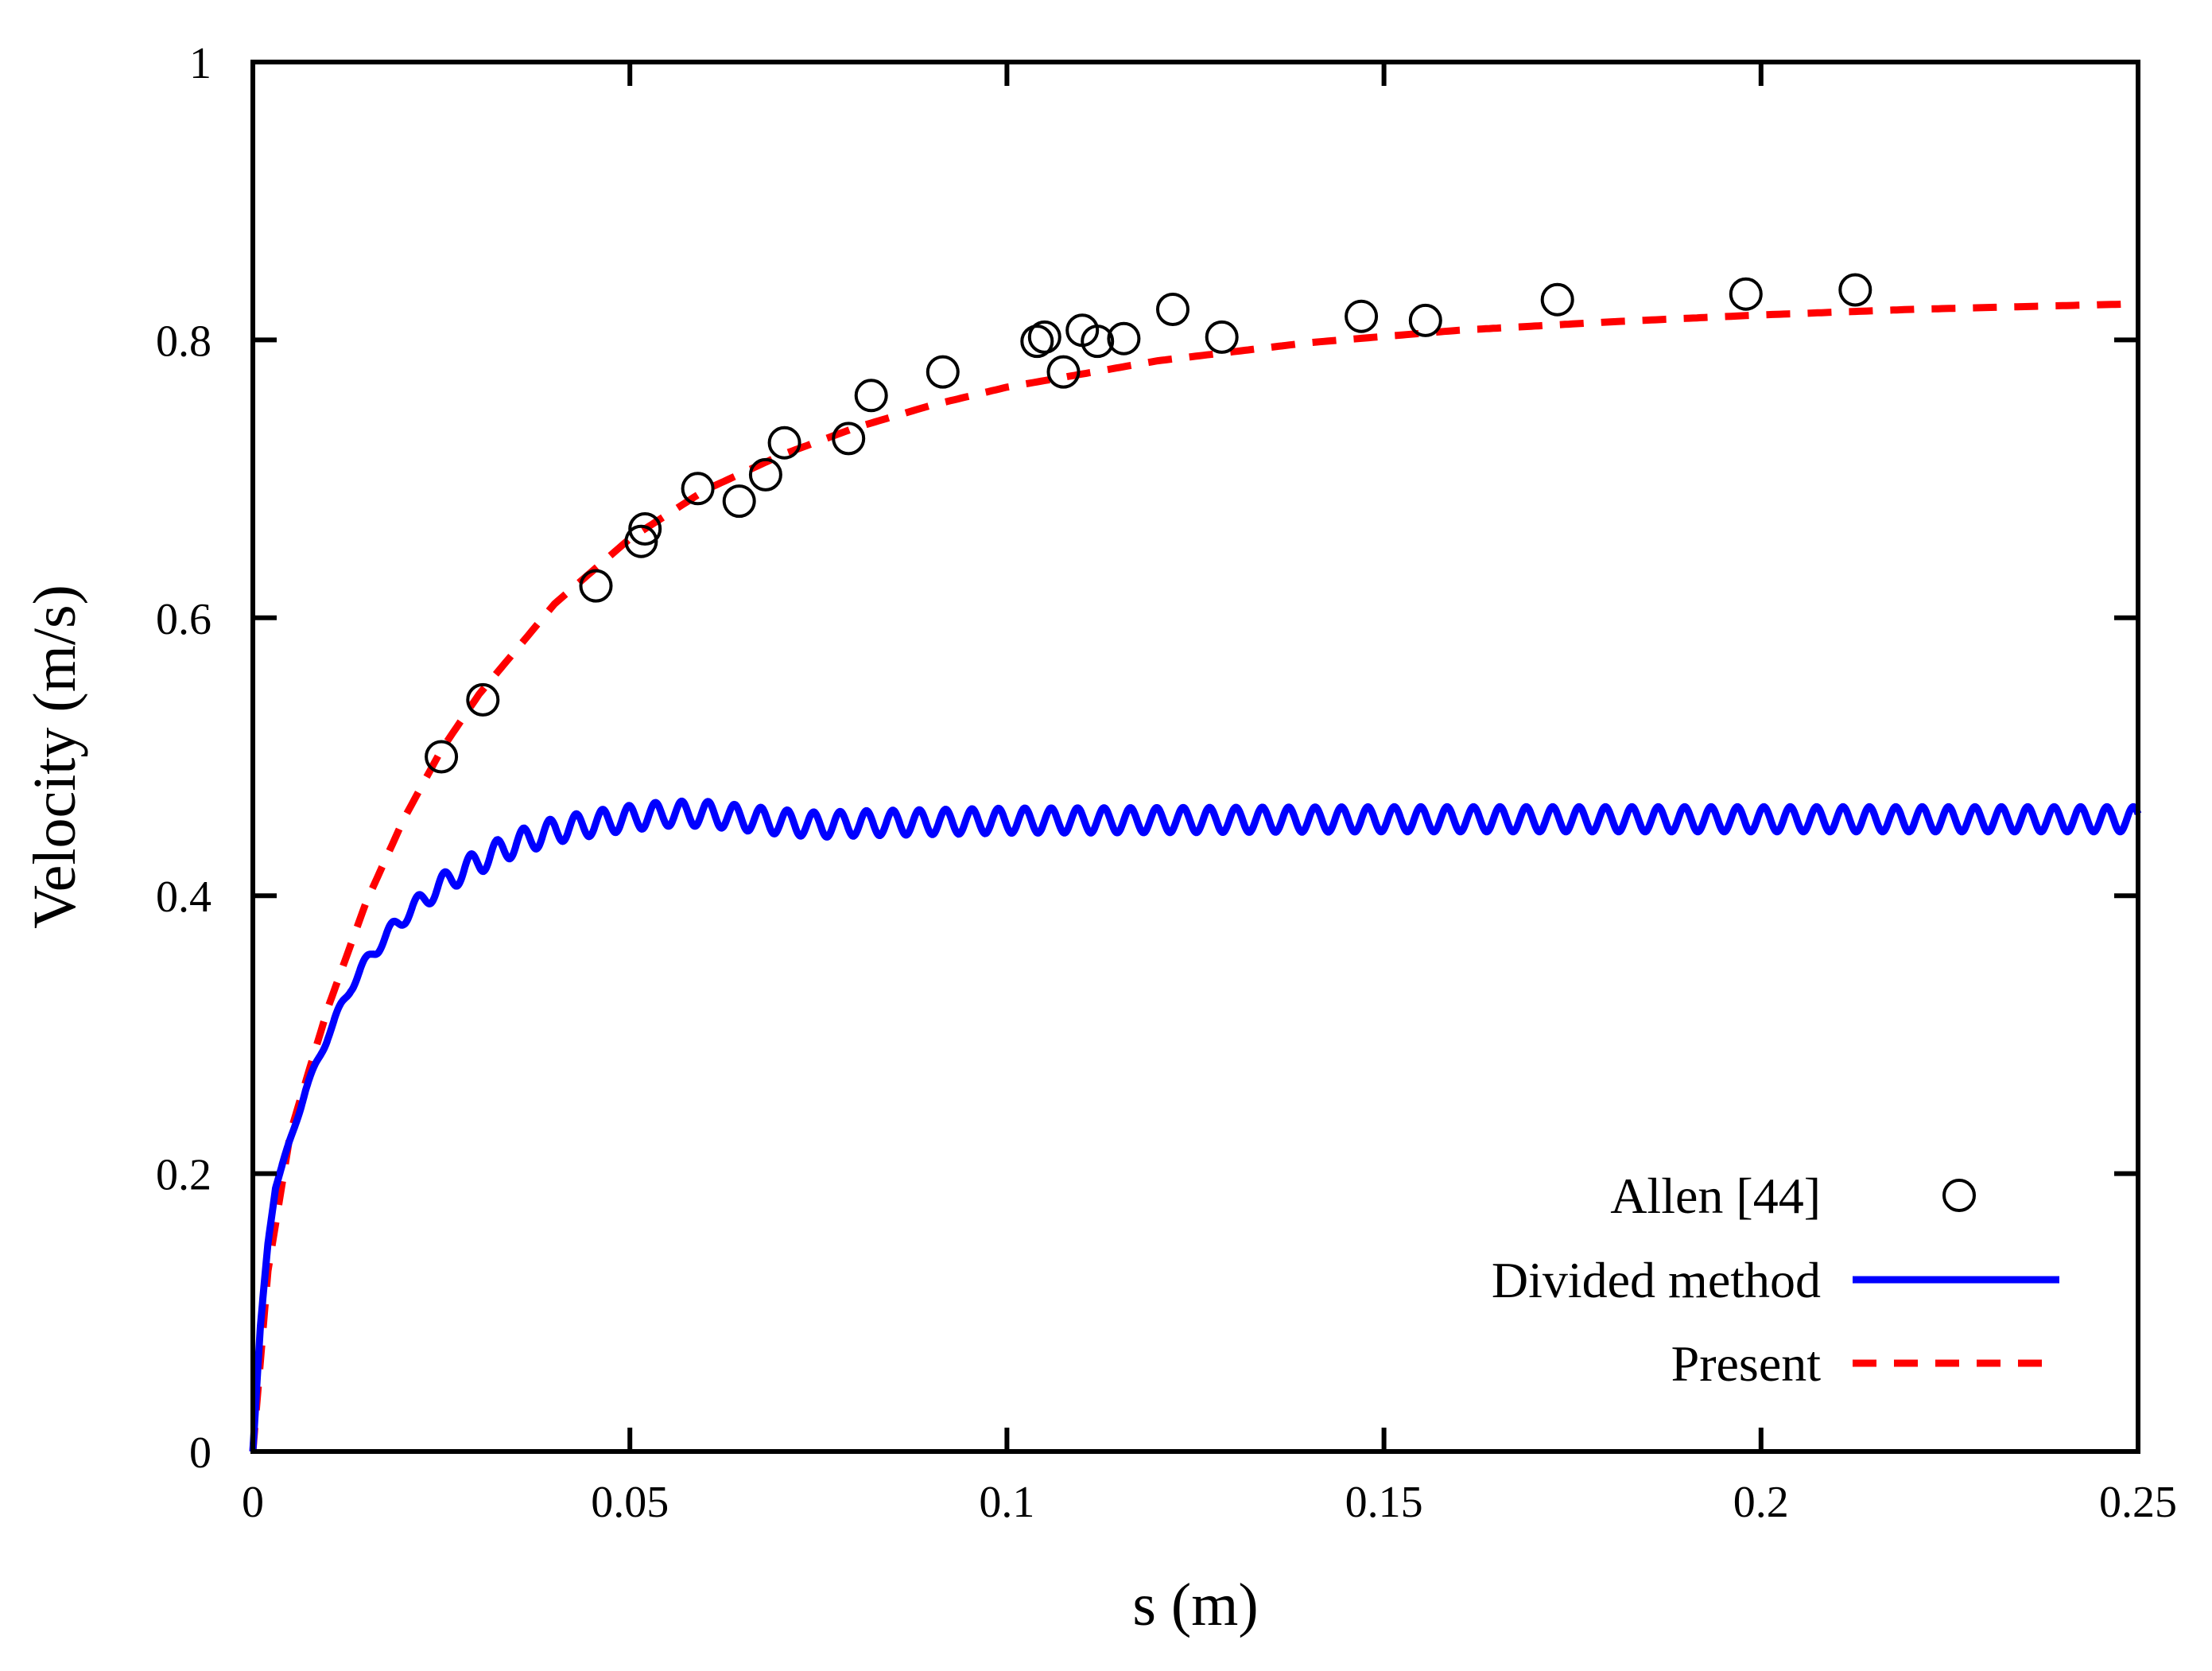 This screenshot has height=1671, width=2212. I want to click on y-tick-label: 0.2, so click(183, 1175).